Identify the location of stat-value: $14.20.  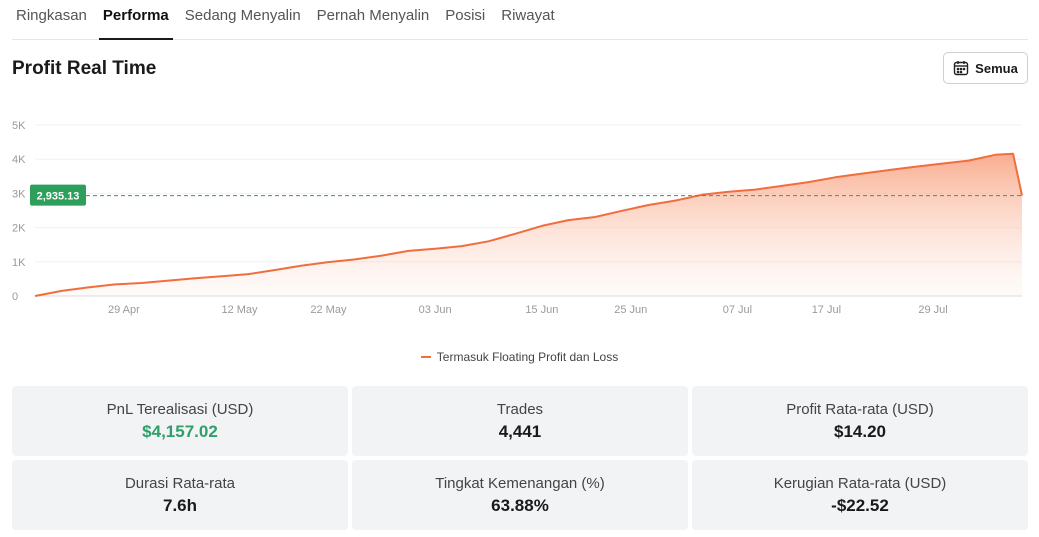
(860, 431).